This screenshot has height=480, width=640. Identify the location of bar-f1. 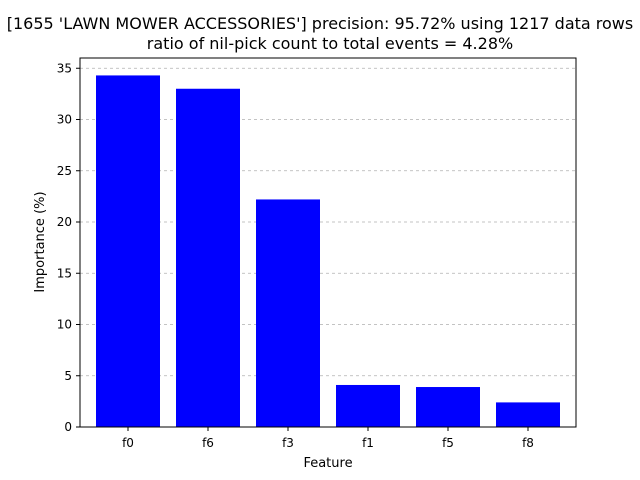
(368, 405).